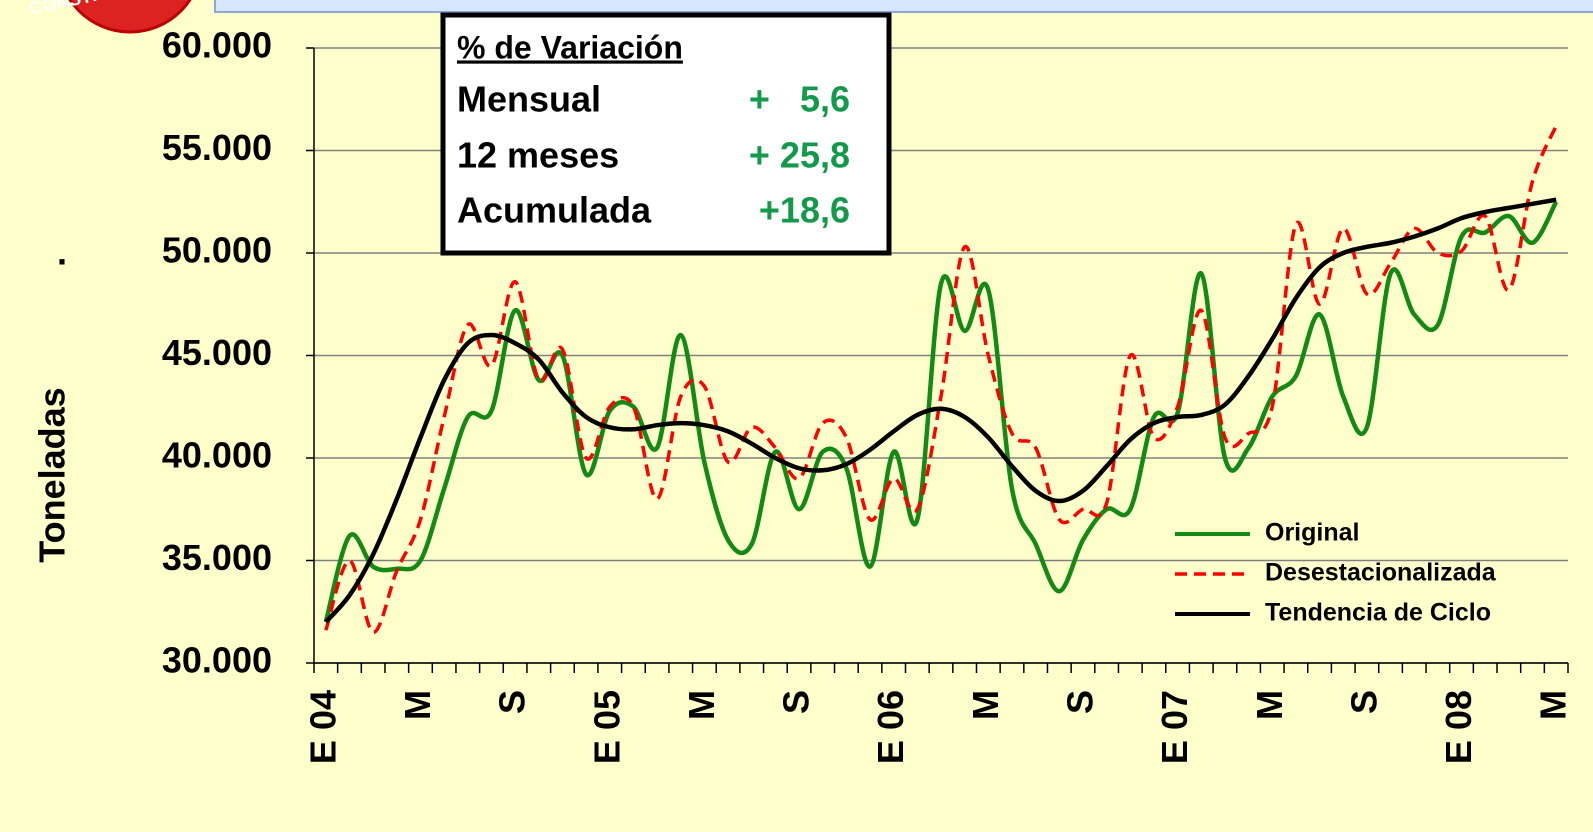  I want to click on y-tick-label: 50.000, so click(217, 250).